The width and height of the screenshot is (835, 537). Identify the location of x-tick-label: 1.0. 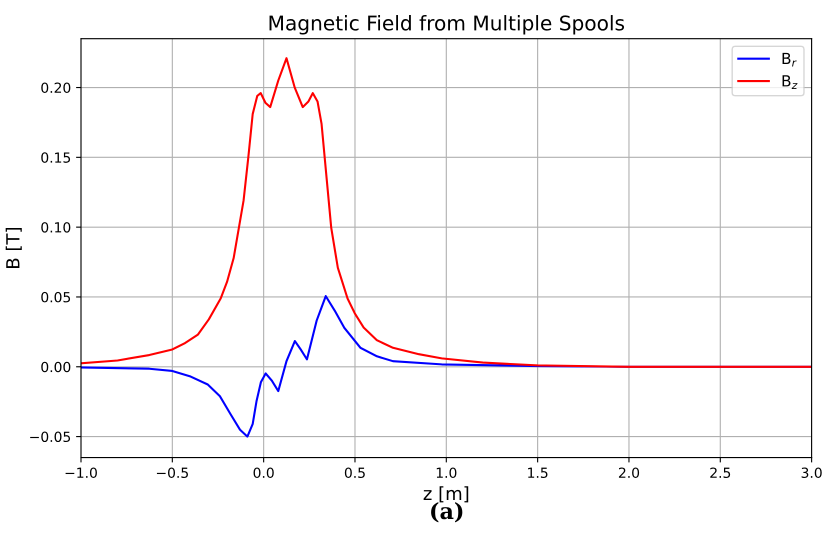
(446, 472).